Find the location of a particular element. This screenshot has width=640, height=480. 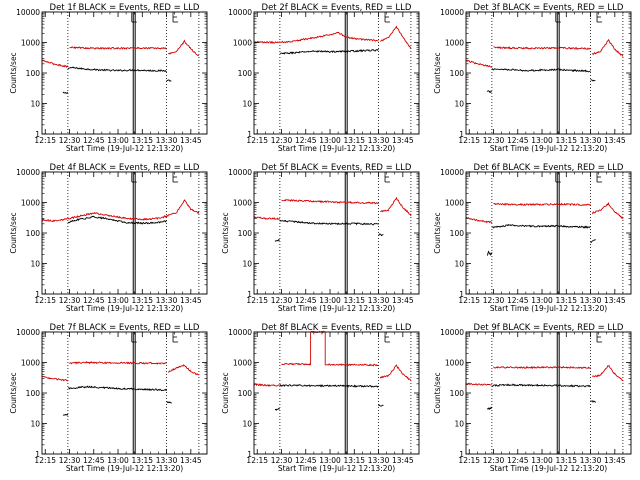

start-marker is located at coordinates (134, 337).